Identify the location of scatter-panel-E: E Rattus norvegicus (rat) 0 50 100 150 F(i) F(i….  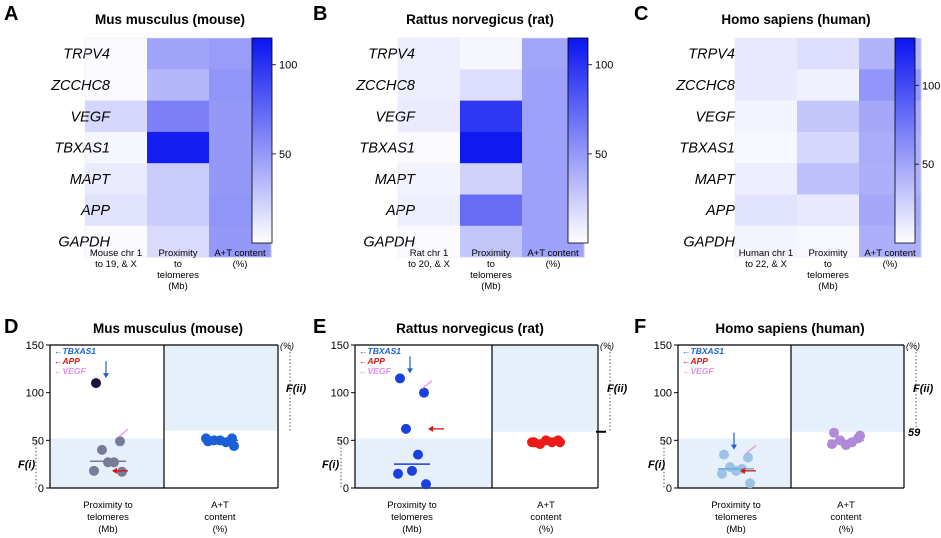
(470, 425).